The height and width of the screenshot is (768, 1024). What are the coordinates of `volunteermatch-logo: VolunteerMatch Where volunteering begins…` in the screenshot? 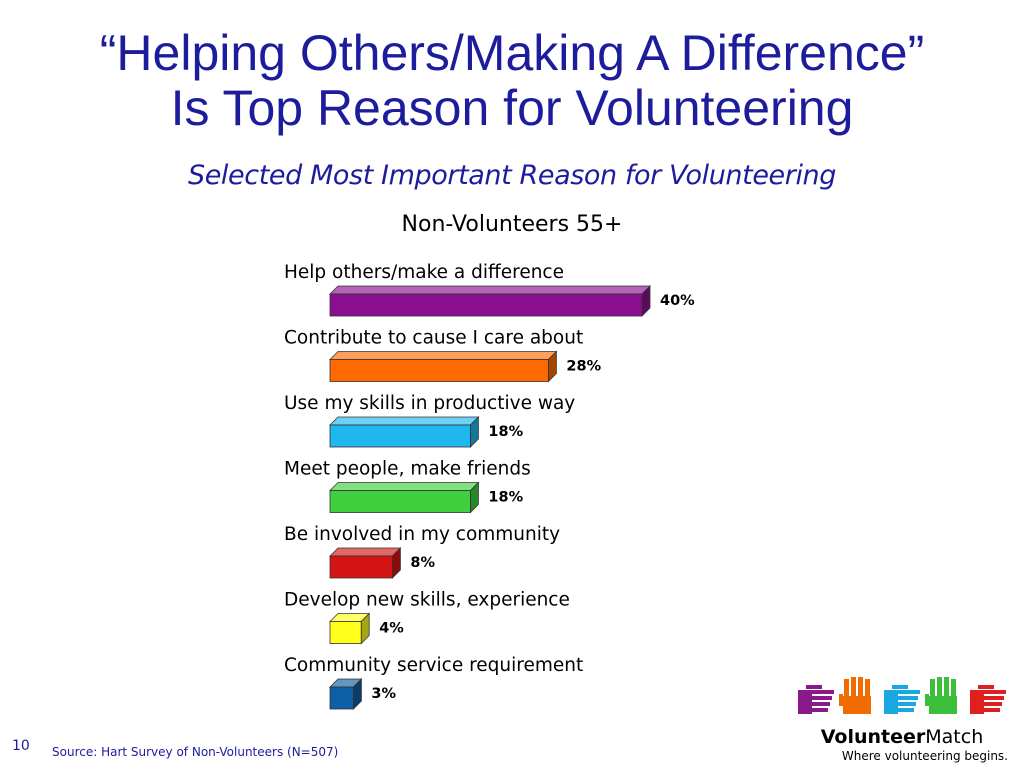 It's located at (904, 720).